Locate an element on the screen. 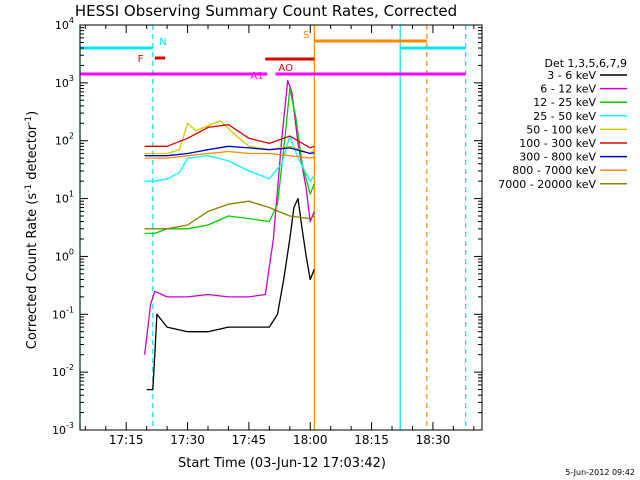 Image resolution: width=640 pixels, height=480 pixels. y-tick-label-exponent: 0 is located at coordinates (71, 251).